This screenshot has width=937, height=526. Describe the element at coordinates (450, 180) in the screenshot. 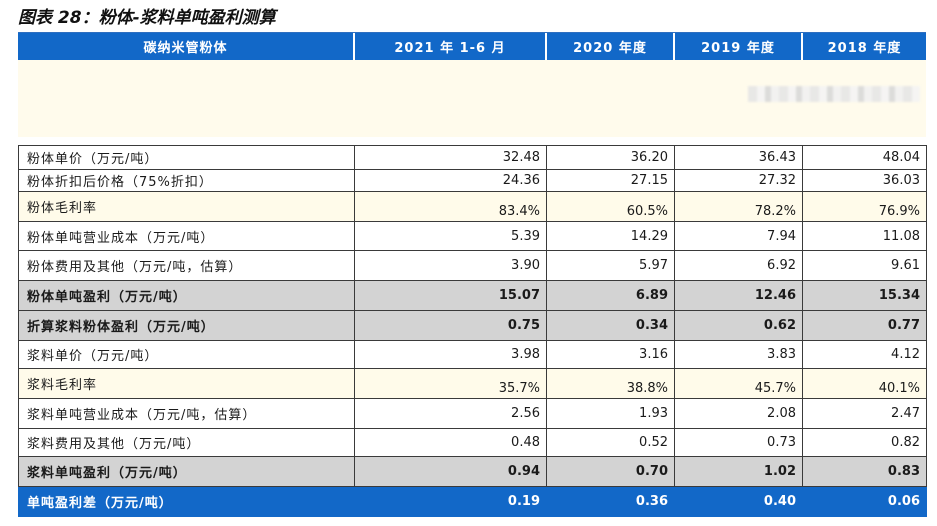

I see `table-cell: 24.36` at that location.